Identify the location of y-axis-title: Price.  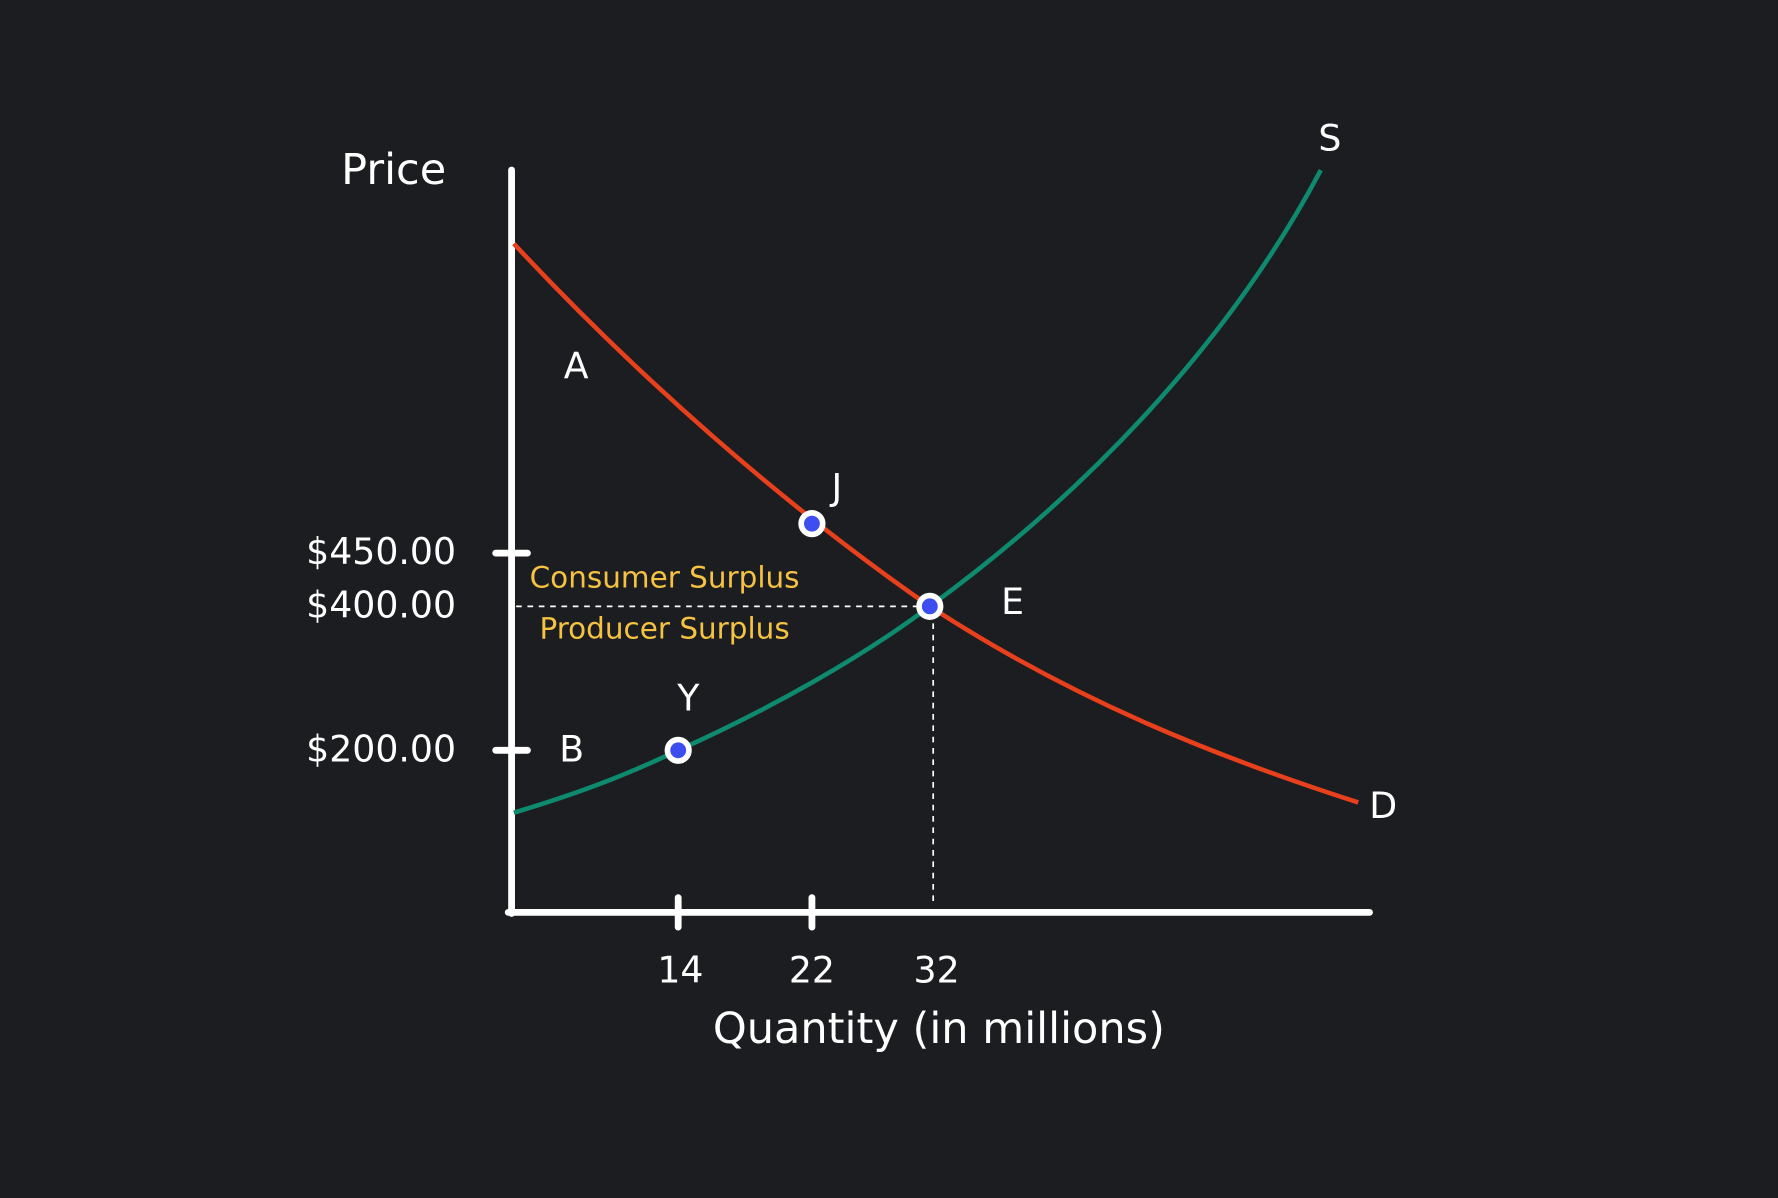
(393, 170).